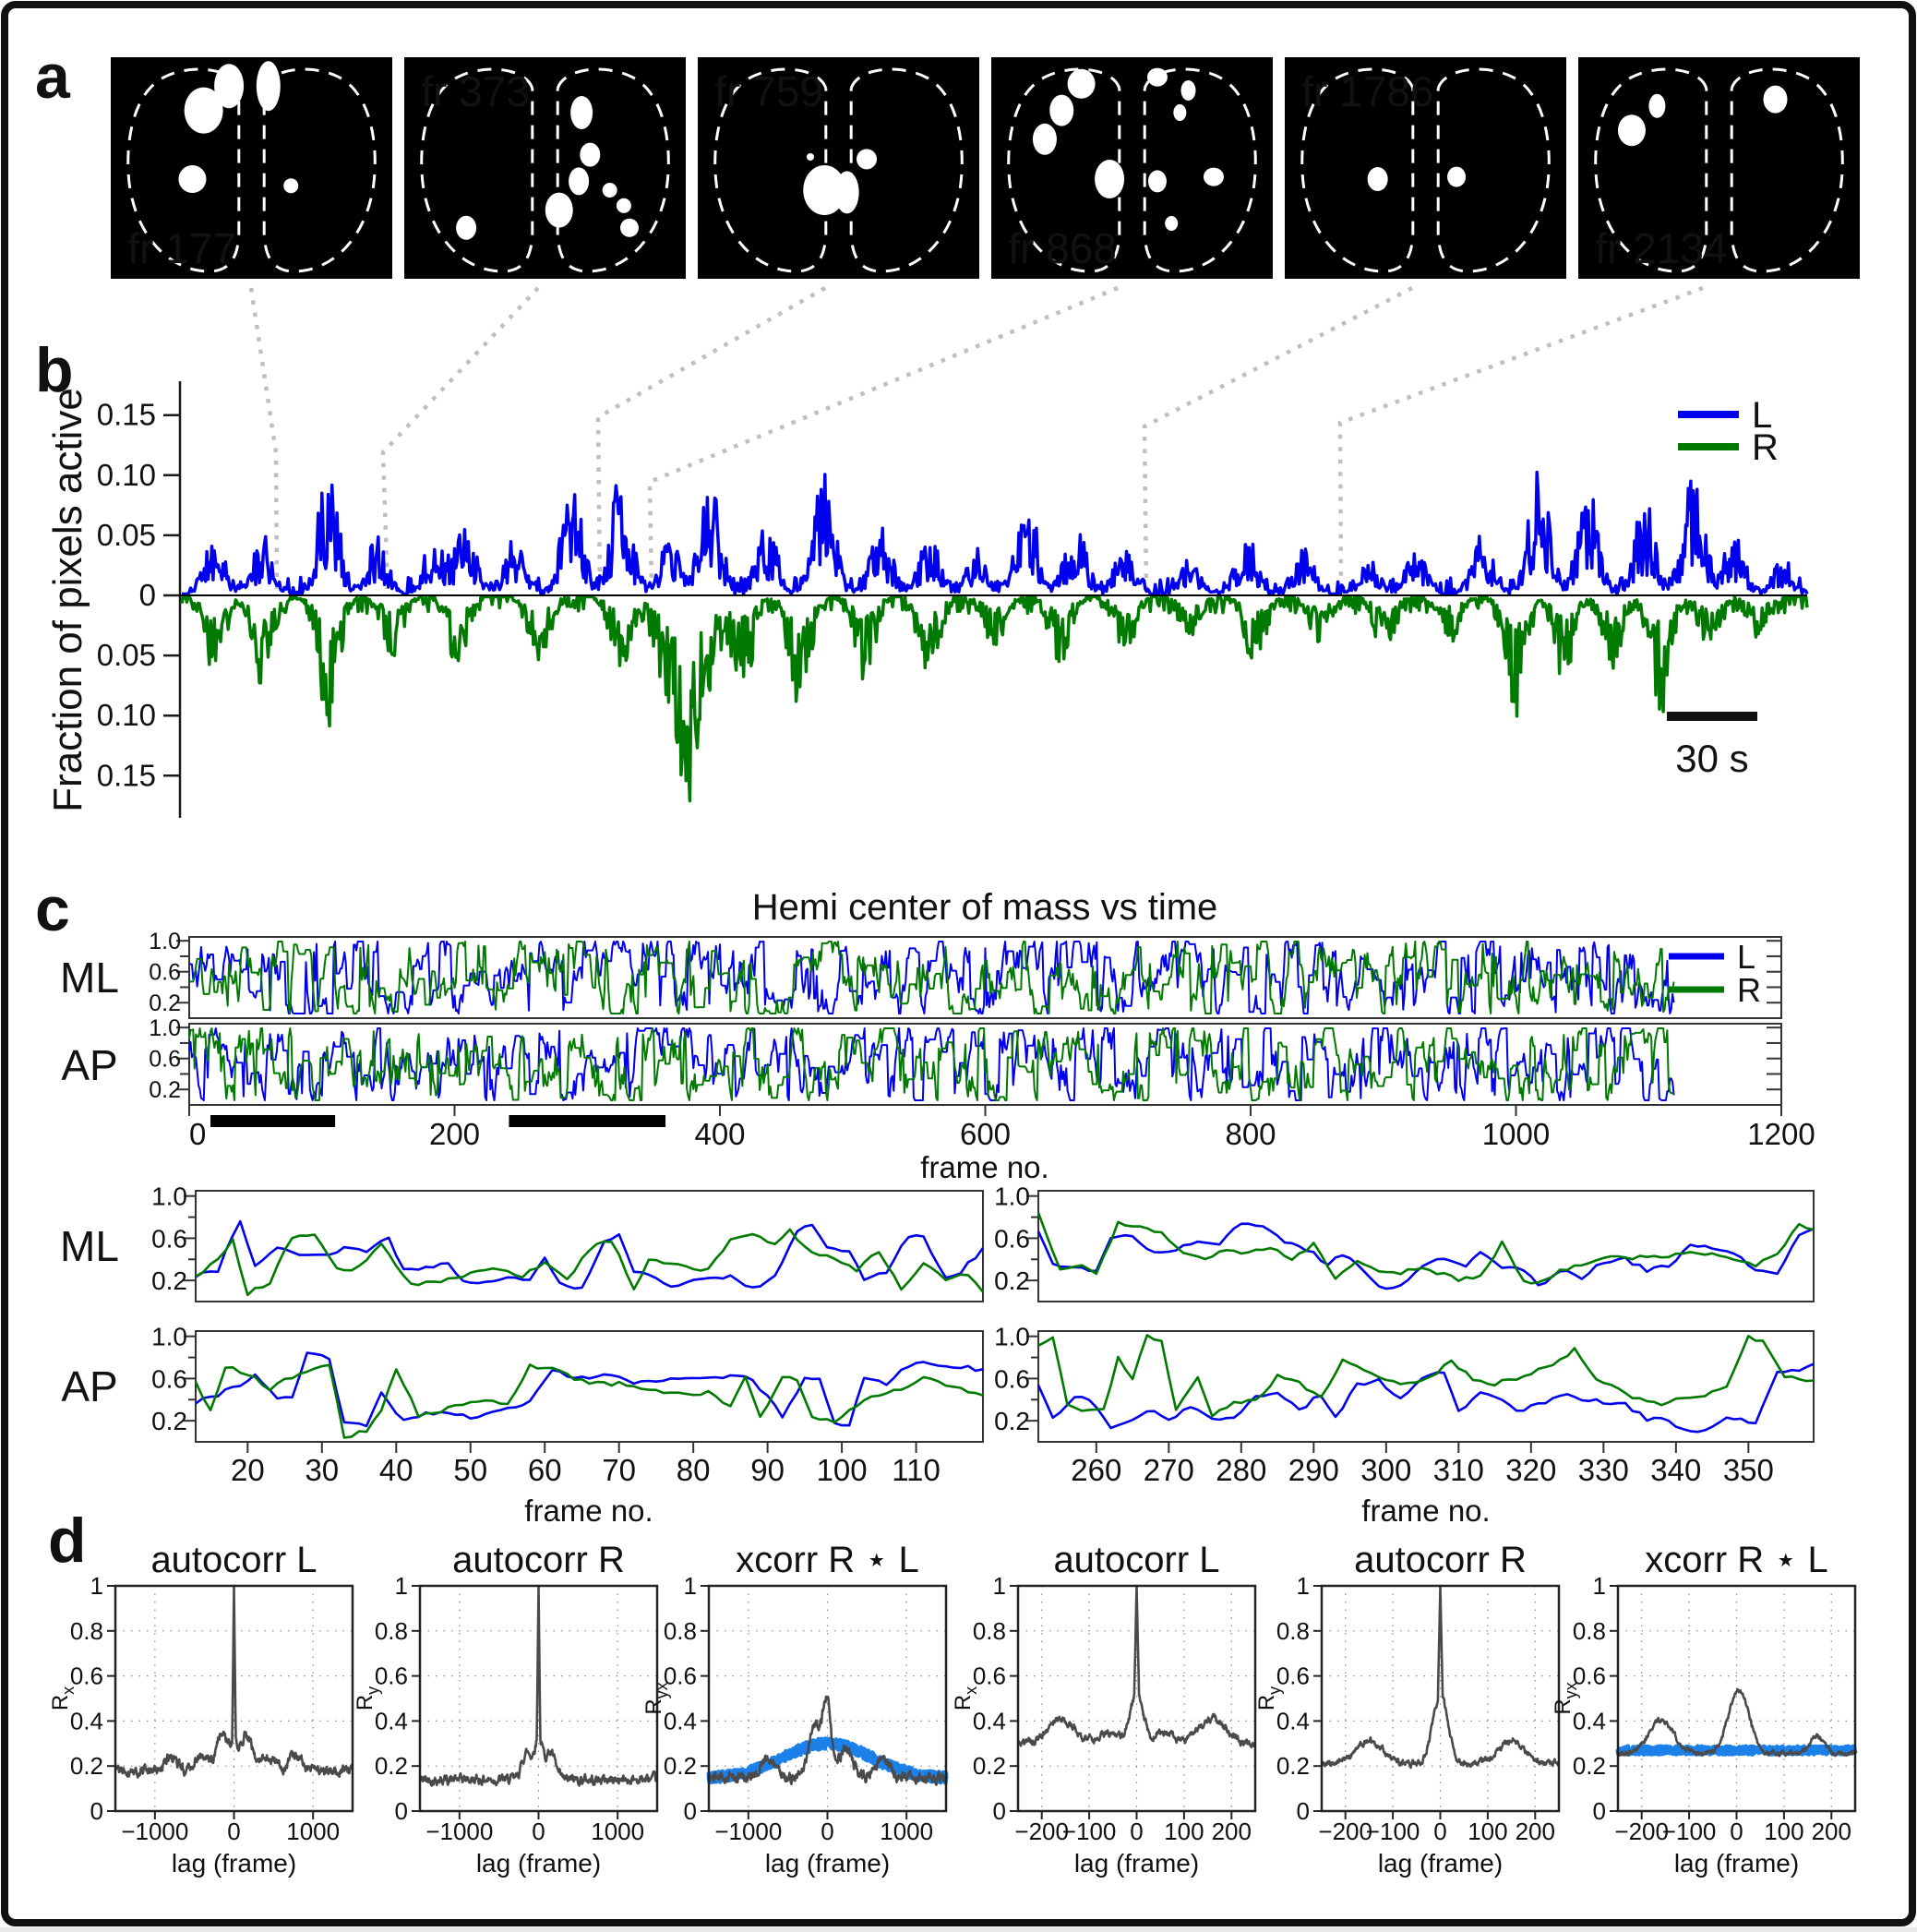  I want to click on y-tick-label: 0.8, so click(1293, 1631).